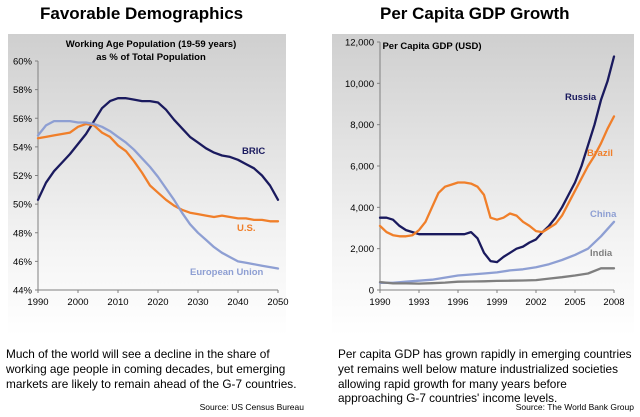 This screenshot has height=417, width=640. I want to click on demo-x-tick-label: 2050, so click(277, 302).